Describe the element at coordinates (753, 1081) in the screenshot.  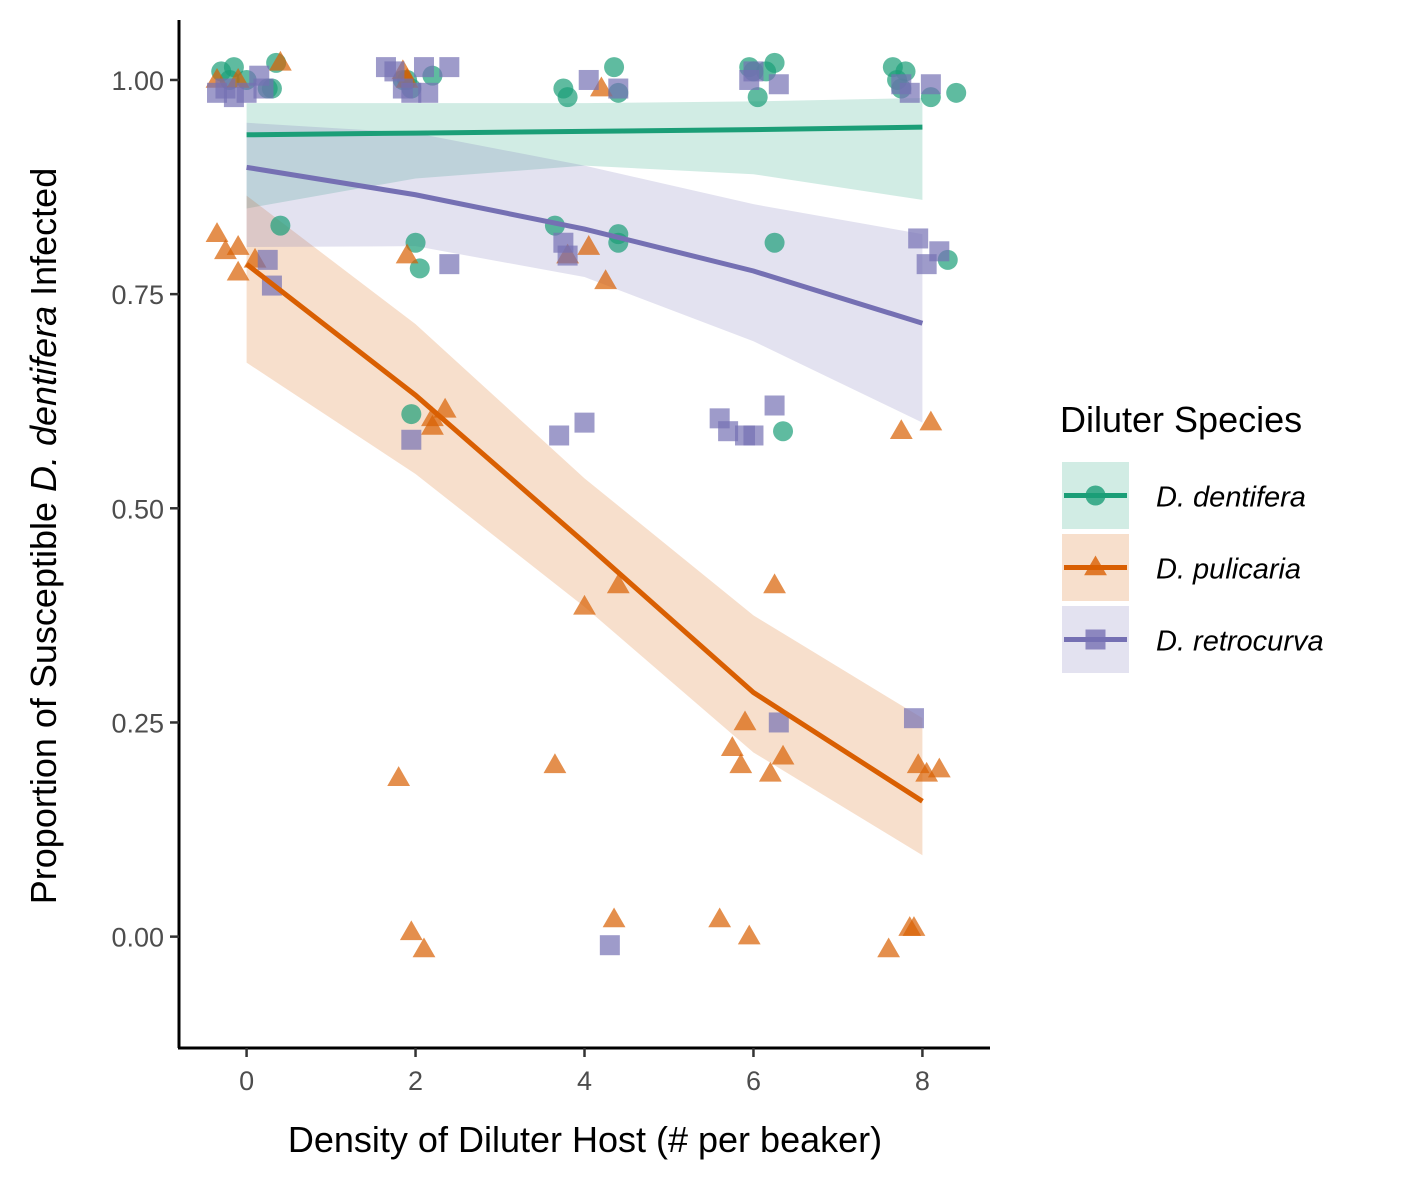
I see `x-tick-label-6: 6` at that location.